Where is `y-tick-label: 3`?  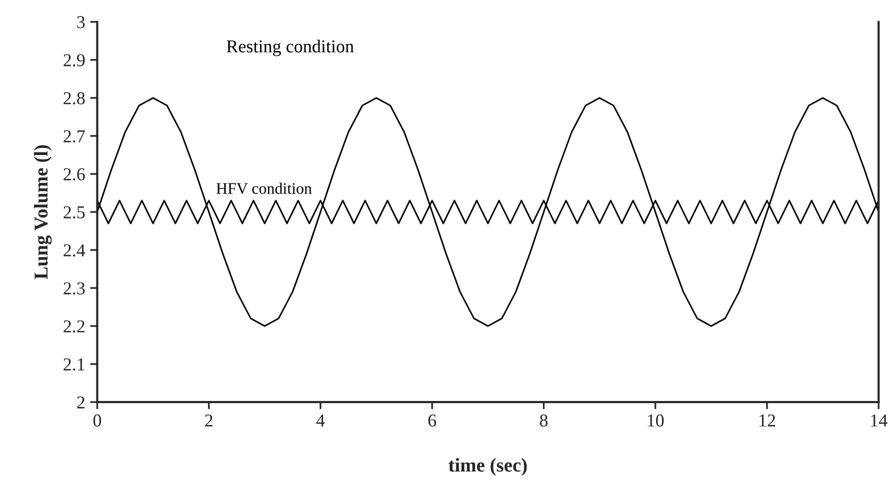 y-tick-label: 3 is located at coordinates (81, 22).